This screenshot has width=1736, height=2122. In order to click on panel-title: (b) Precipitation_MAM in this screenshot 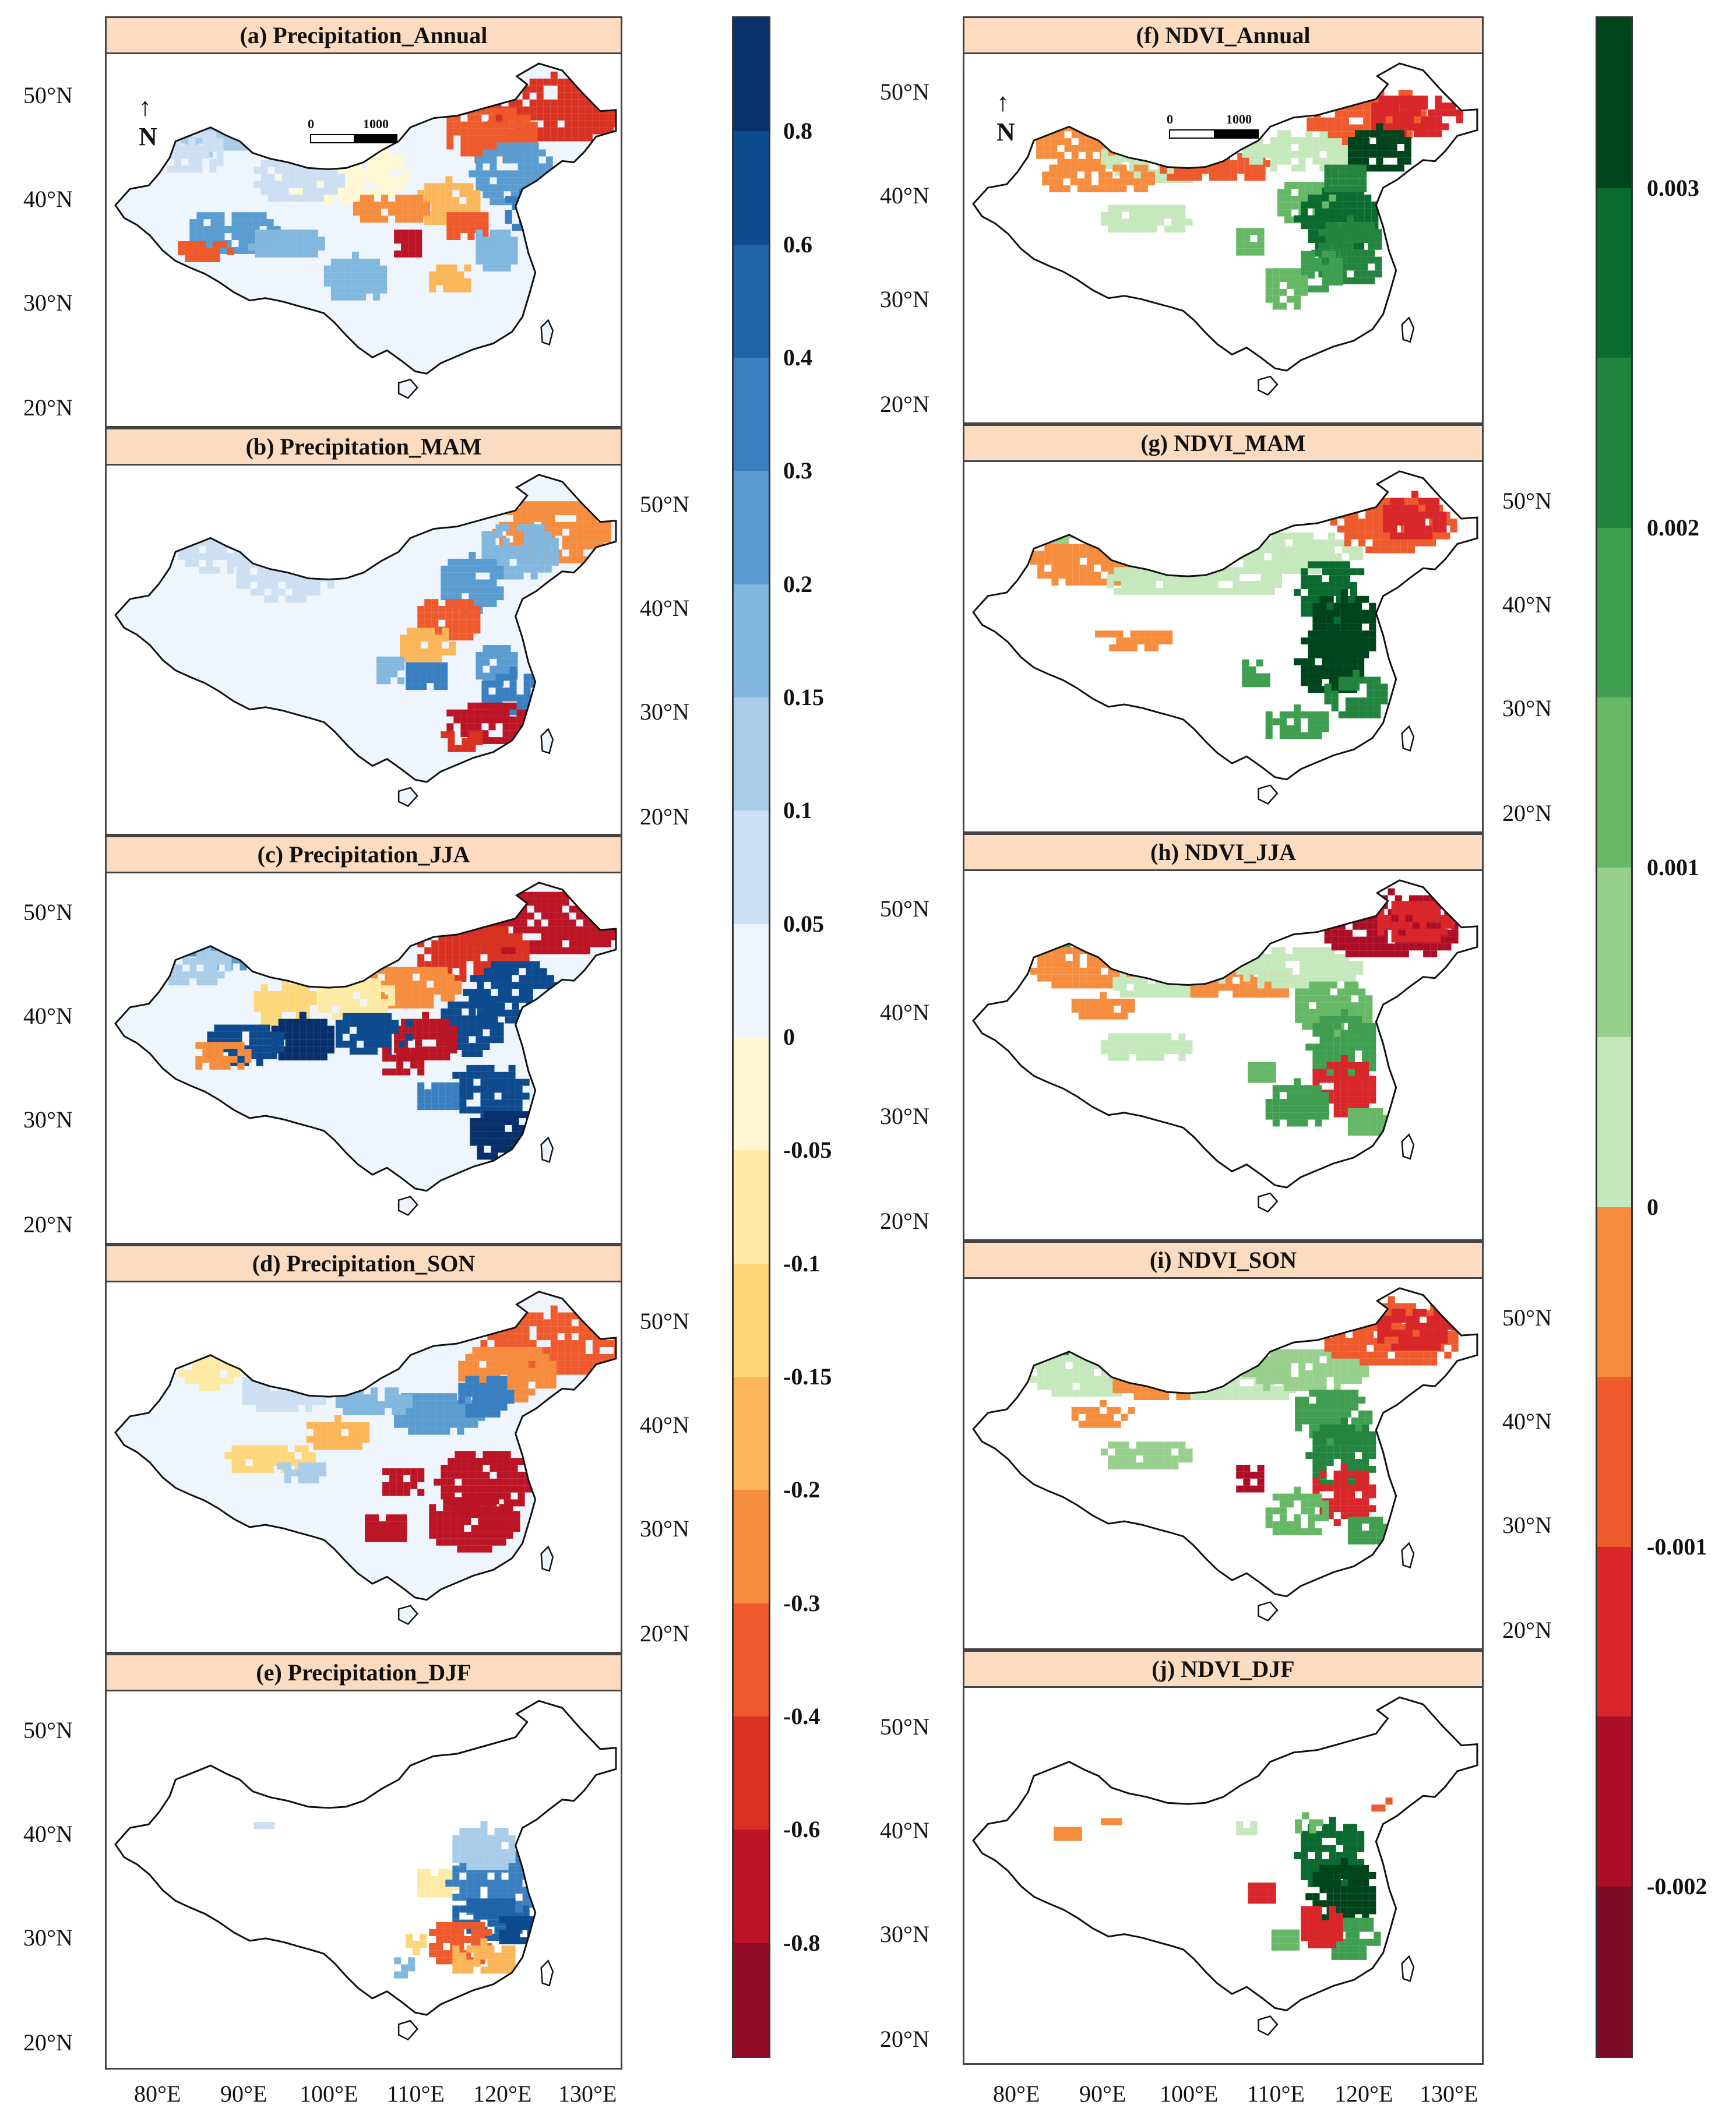, I will do `click(364, 447)`.